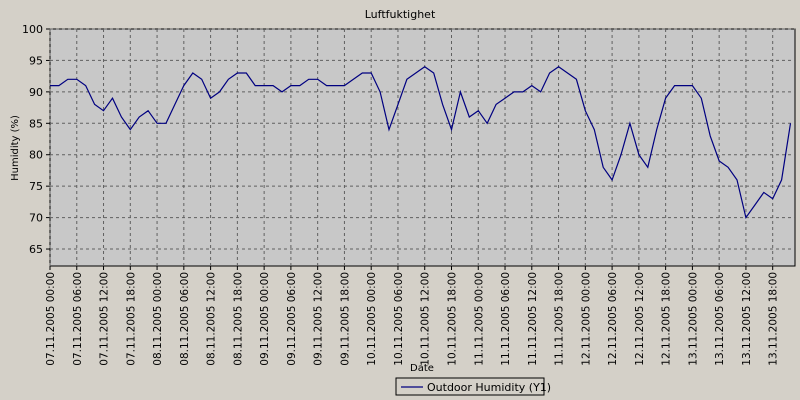 The height and width of the screenshot is (400, 800). Describe the element at coordinates (15, 148) in the screenshot. I see `y-axis-label: Humidity (%)` at that location.